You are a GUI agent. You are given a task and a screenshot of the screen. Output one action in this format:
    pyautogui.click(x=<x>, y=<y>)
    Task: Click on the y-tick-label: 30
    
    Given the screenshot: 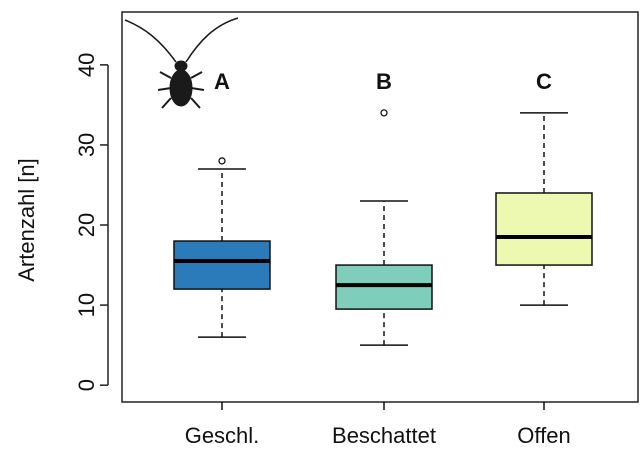 What is the action you would take?
    pyautogui.click(x=86, y=145)
    